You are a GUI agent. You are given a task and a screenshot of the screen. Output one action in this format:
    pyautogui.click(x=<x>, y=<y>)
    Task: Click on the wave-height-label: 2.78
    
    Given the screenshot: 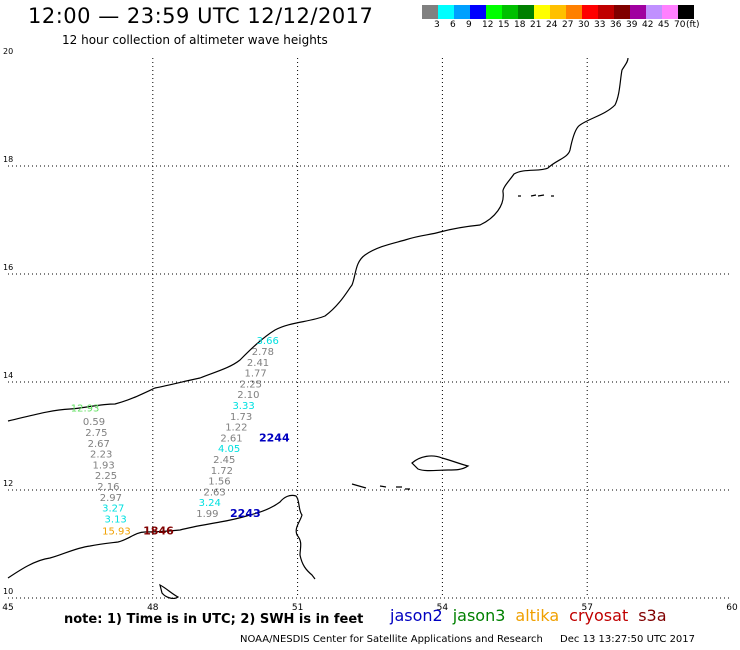 What is the action you would take?
    pyautogui.click(x=263, y=352)
    